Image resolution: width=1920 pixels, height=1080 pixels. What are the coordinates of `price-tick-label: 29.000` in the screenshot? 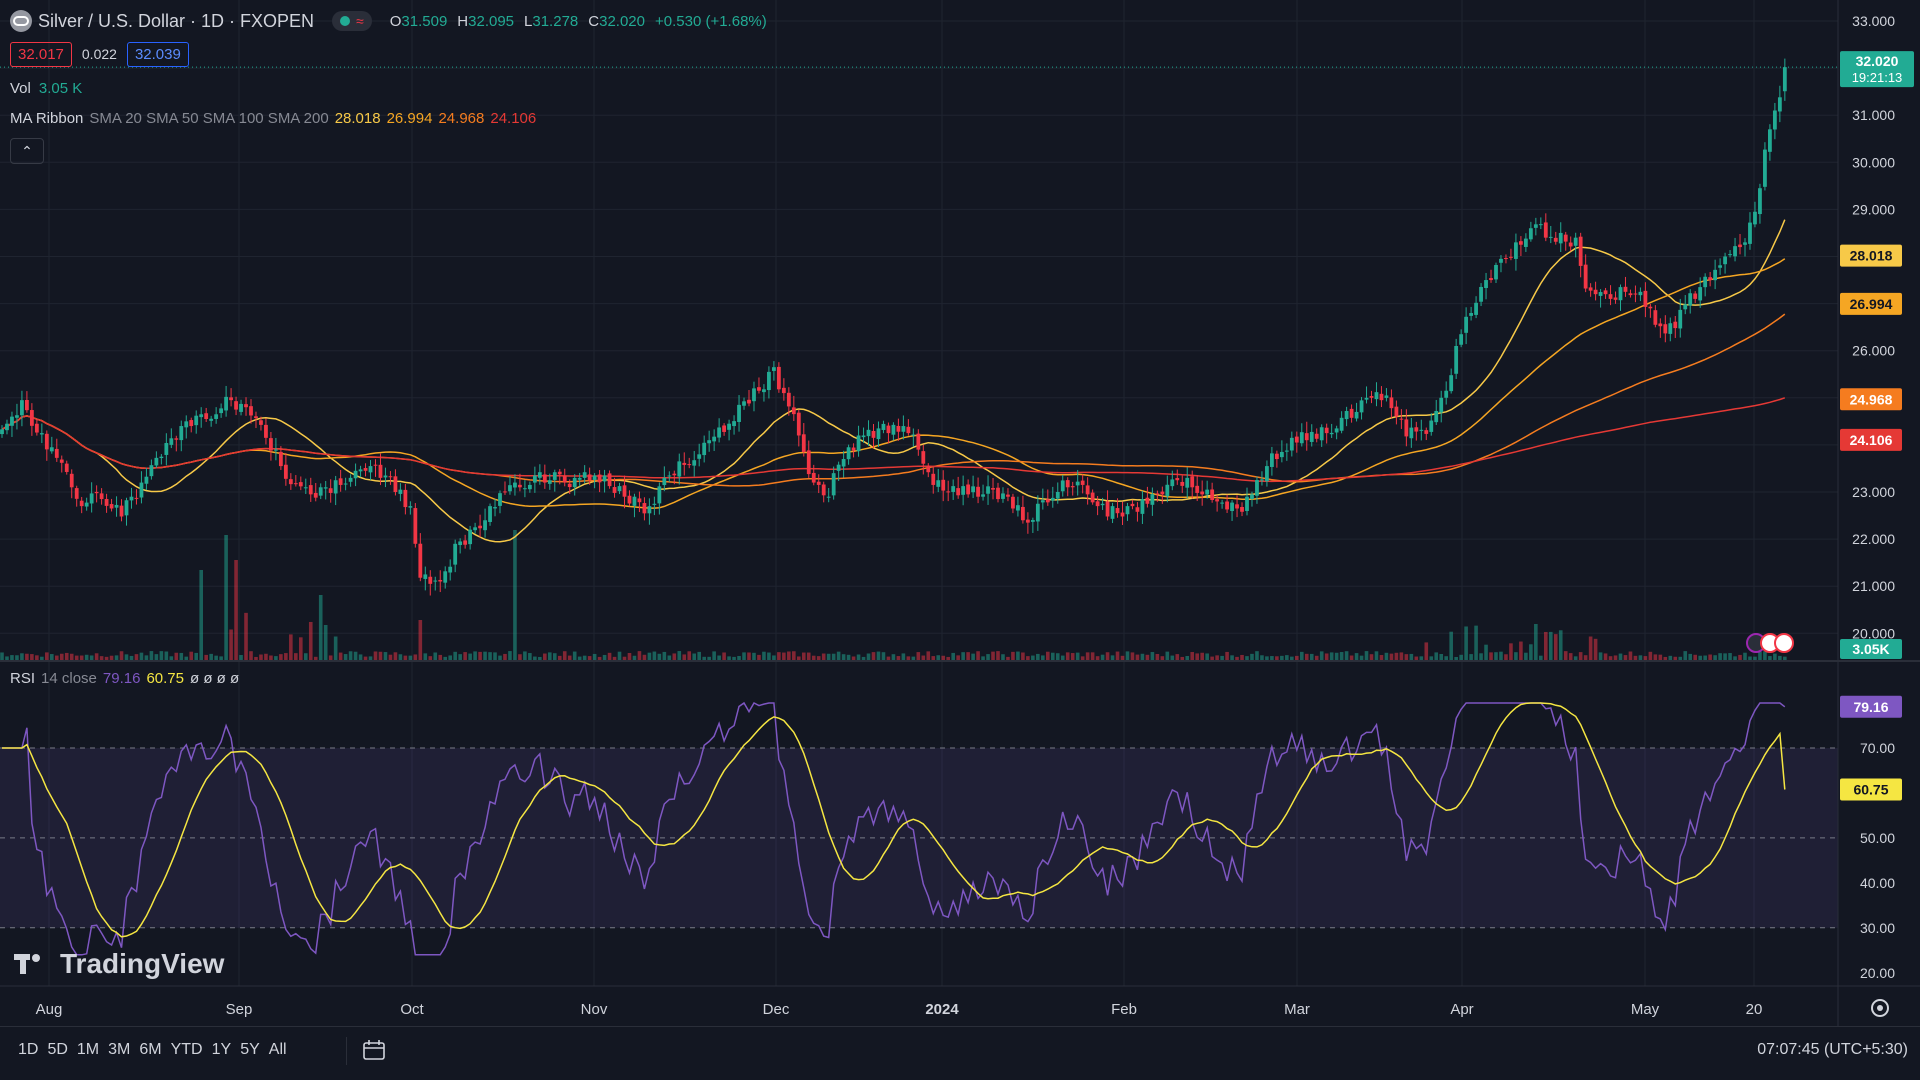 It's located at (1873, 209).